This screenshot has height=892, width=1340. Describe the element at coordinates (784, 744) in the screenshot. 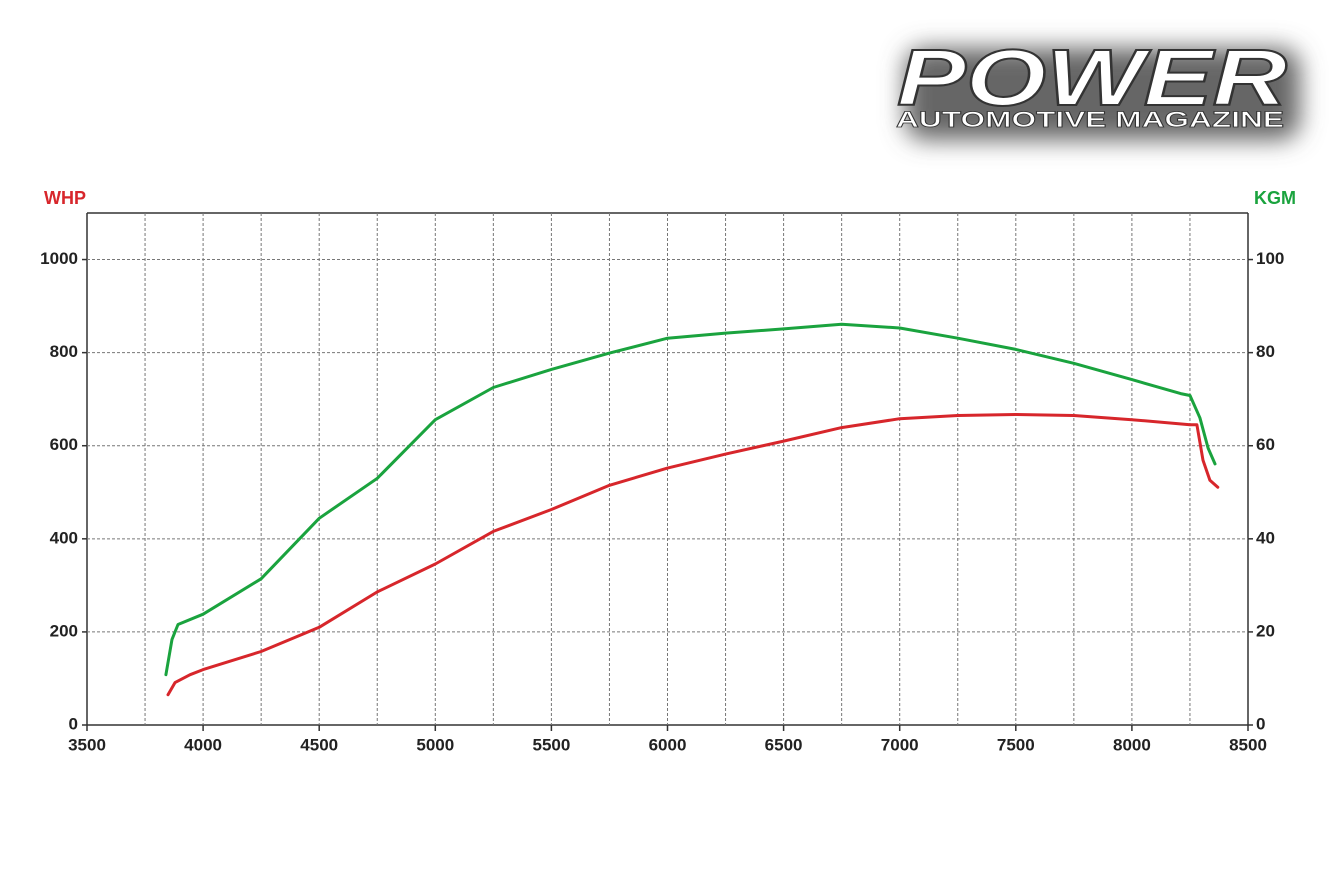

I see `x-tick-label: 6500` at that location.